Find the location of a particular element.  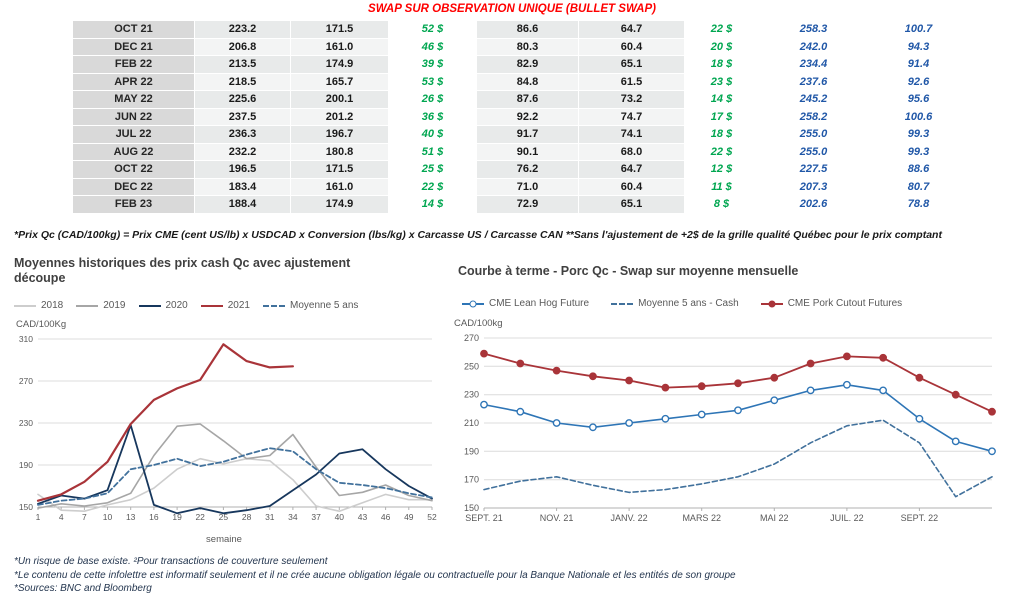

table-cell-value: 73.2 is located at coordinates (631, 99).